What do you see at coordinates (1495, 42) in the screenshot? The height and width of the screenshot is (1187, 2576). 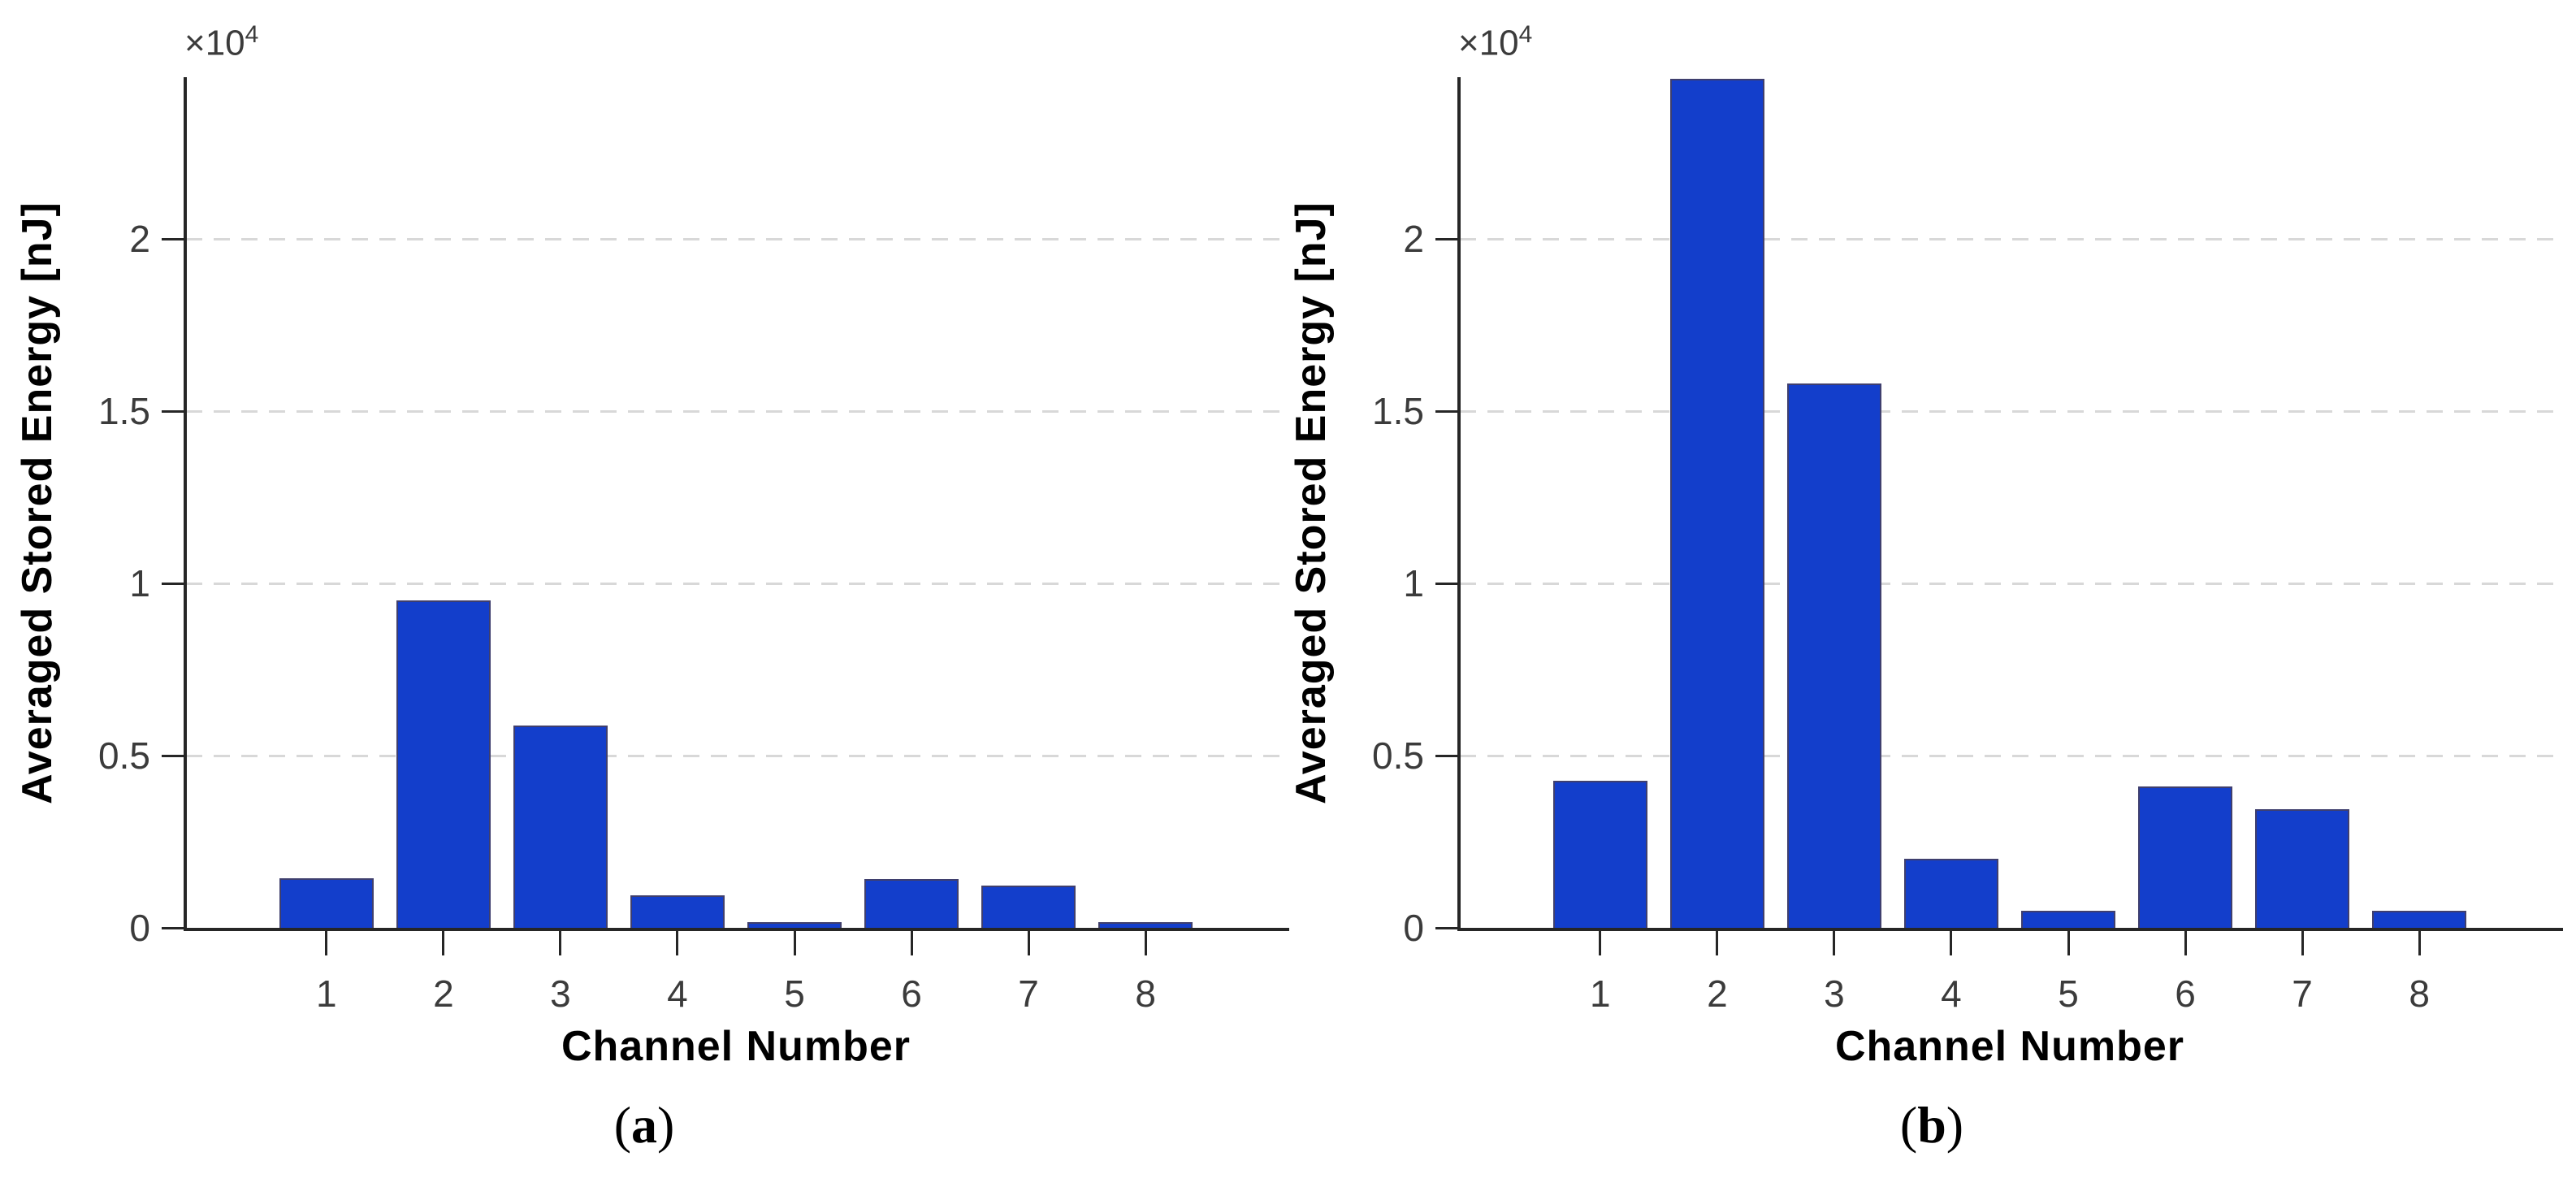 I see `y-axis-multiplier-b: ×10⁴` at bounding box center [1495, 42].